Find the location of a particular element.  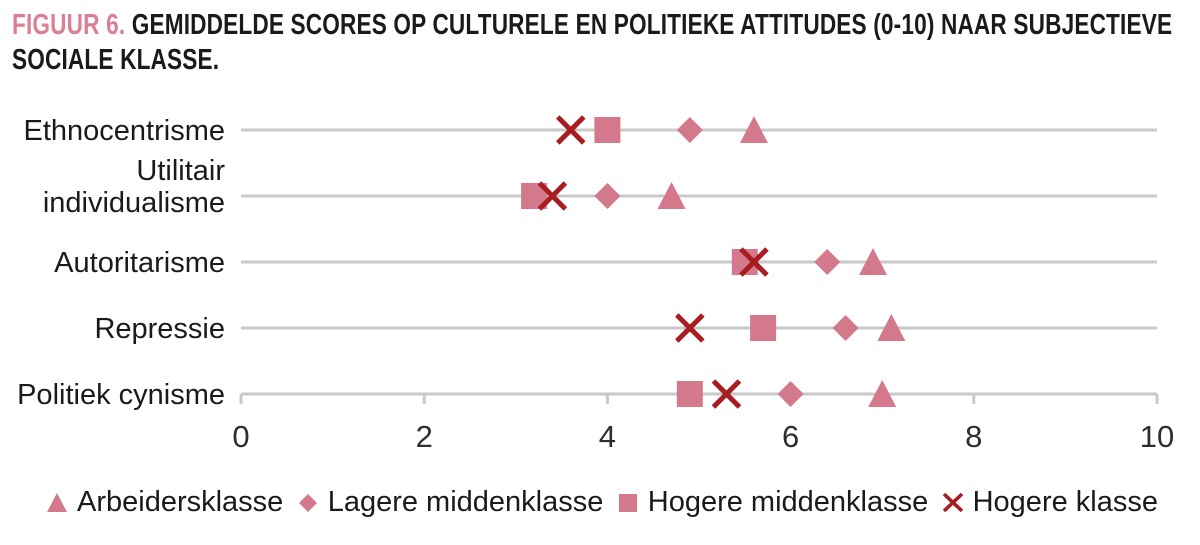

legend-marker-diamond-icon is located at coordinates (307, 503).